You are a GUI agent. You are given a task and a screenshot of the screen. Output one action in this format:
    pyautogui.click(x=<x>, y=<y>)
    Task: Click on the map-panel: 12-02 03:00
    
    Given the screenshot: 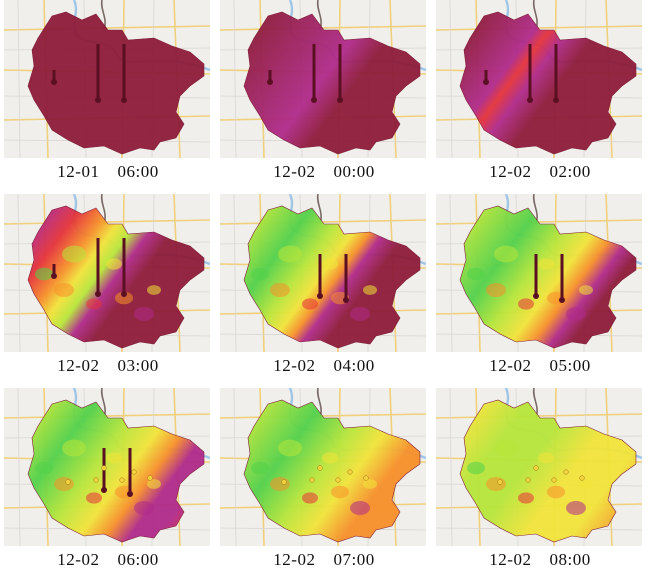 What is the action you would take?
    pyautogui.click(x=105, y=289)
    